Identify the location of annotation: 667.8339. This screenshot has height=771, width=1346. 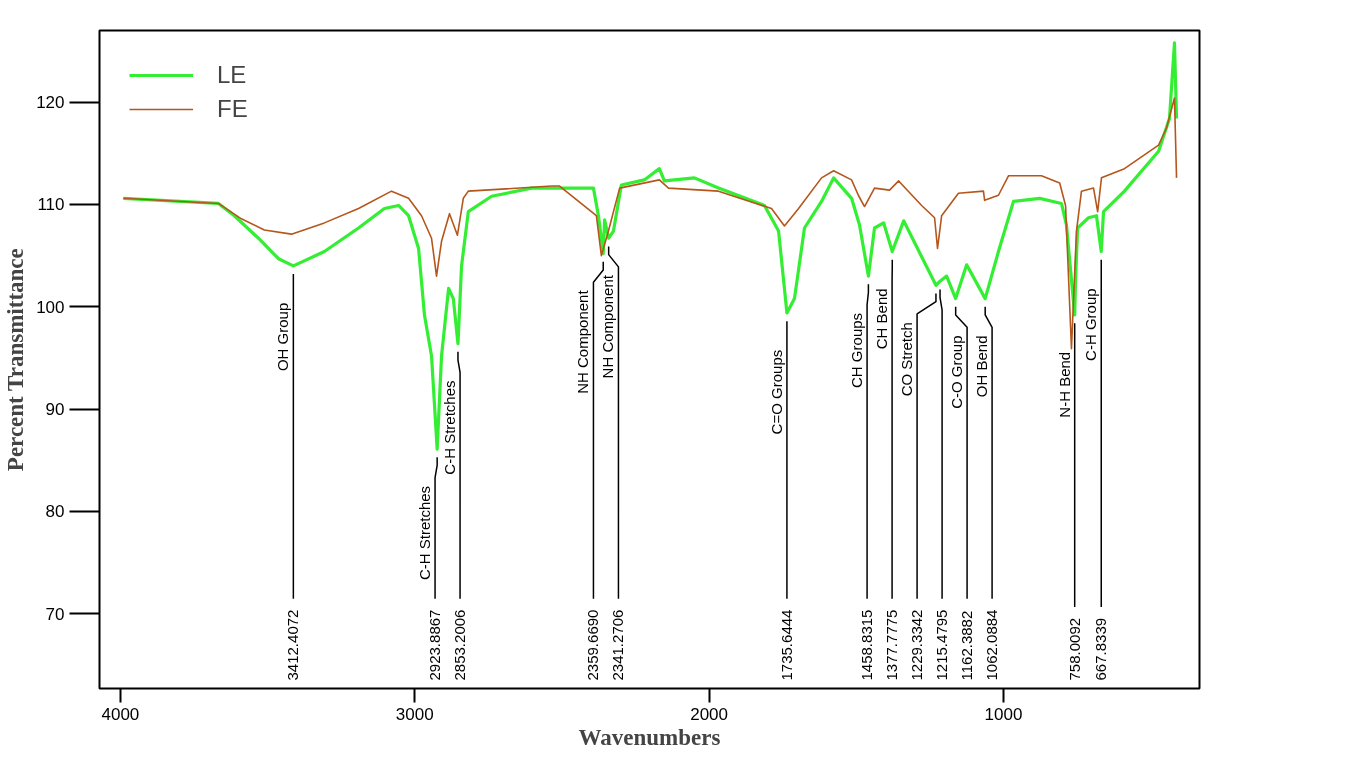
(1101, 649).